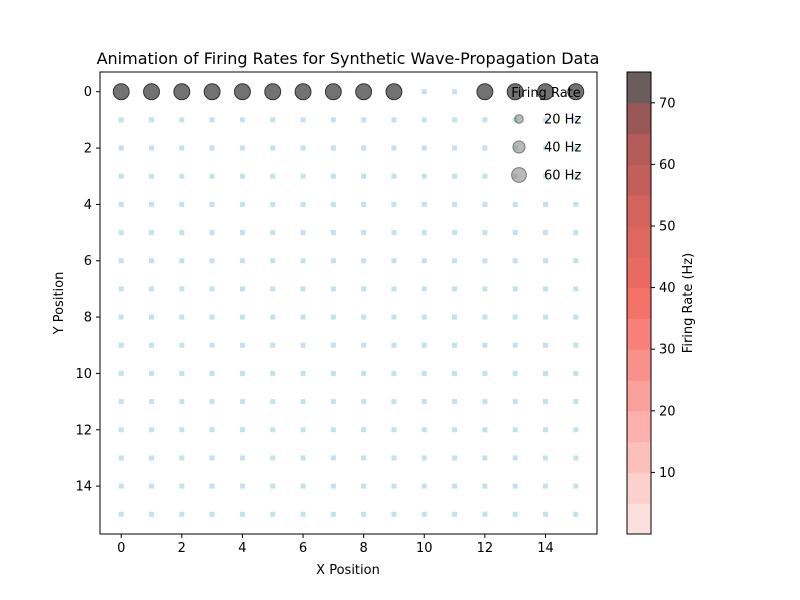  I want to click on colorbar: 10 20 30 40 50 60 70, so click(651, 303).